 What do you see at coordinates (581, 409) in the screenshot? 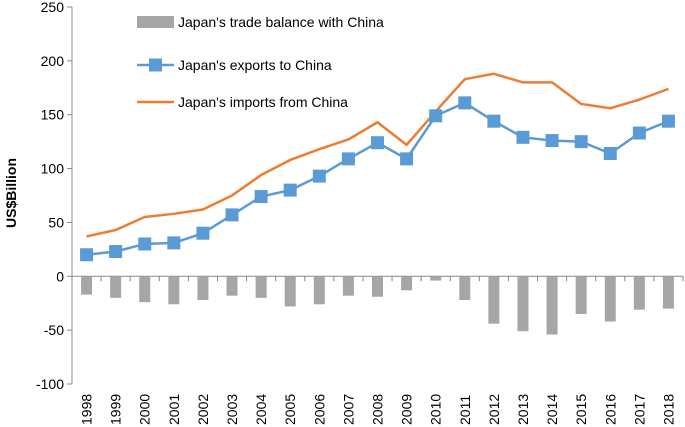
I see `x-tick-label: 2015` at bounding box center [581, 409].